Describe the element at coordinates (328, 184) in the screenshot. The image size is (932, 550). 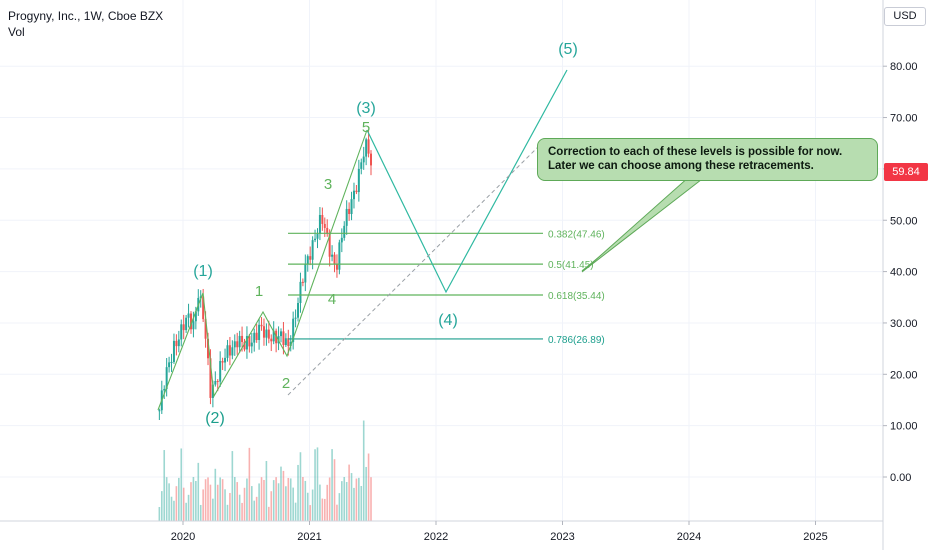
I see `minor-wave-label: 3` at that location.